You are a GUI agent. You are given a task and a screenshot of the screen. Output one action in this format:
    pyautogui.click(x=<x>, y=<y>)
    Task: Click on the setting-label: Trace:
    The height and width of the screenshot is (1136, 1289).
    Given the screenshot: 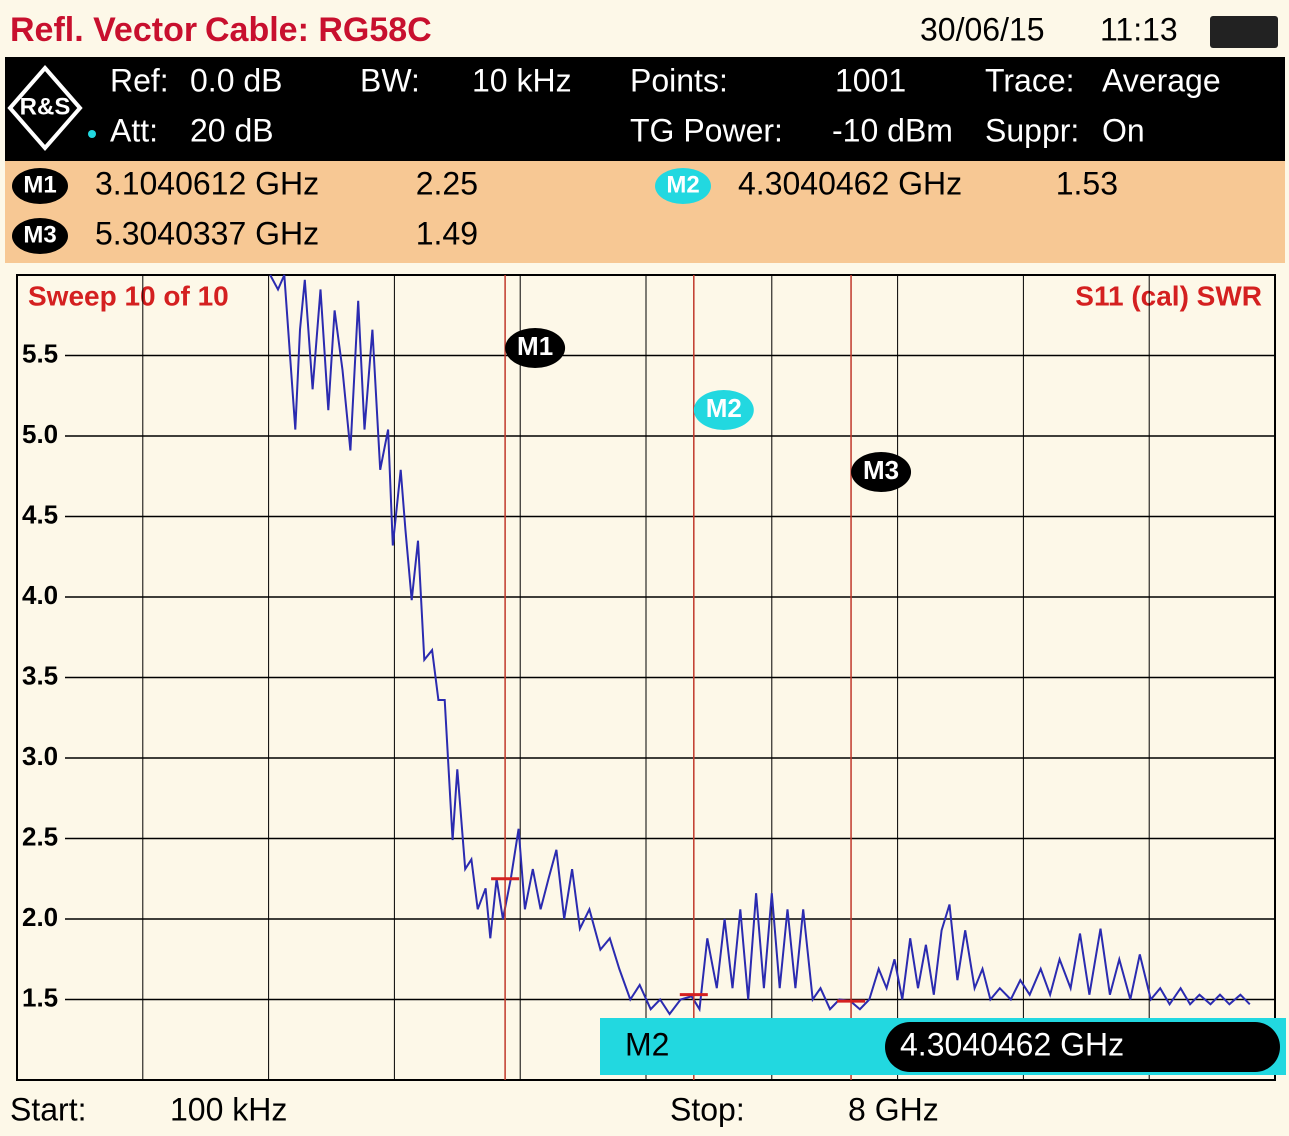 What is the action you would take?
    pyautogui.click(x=1030, y=80)
    